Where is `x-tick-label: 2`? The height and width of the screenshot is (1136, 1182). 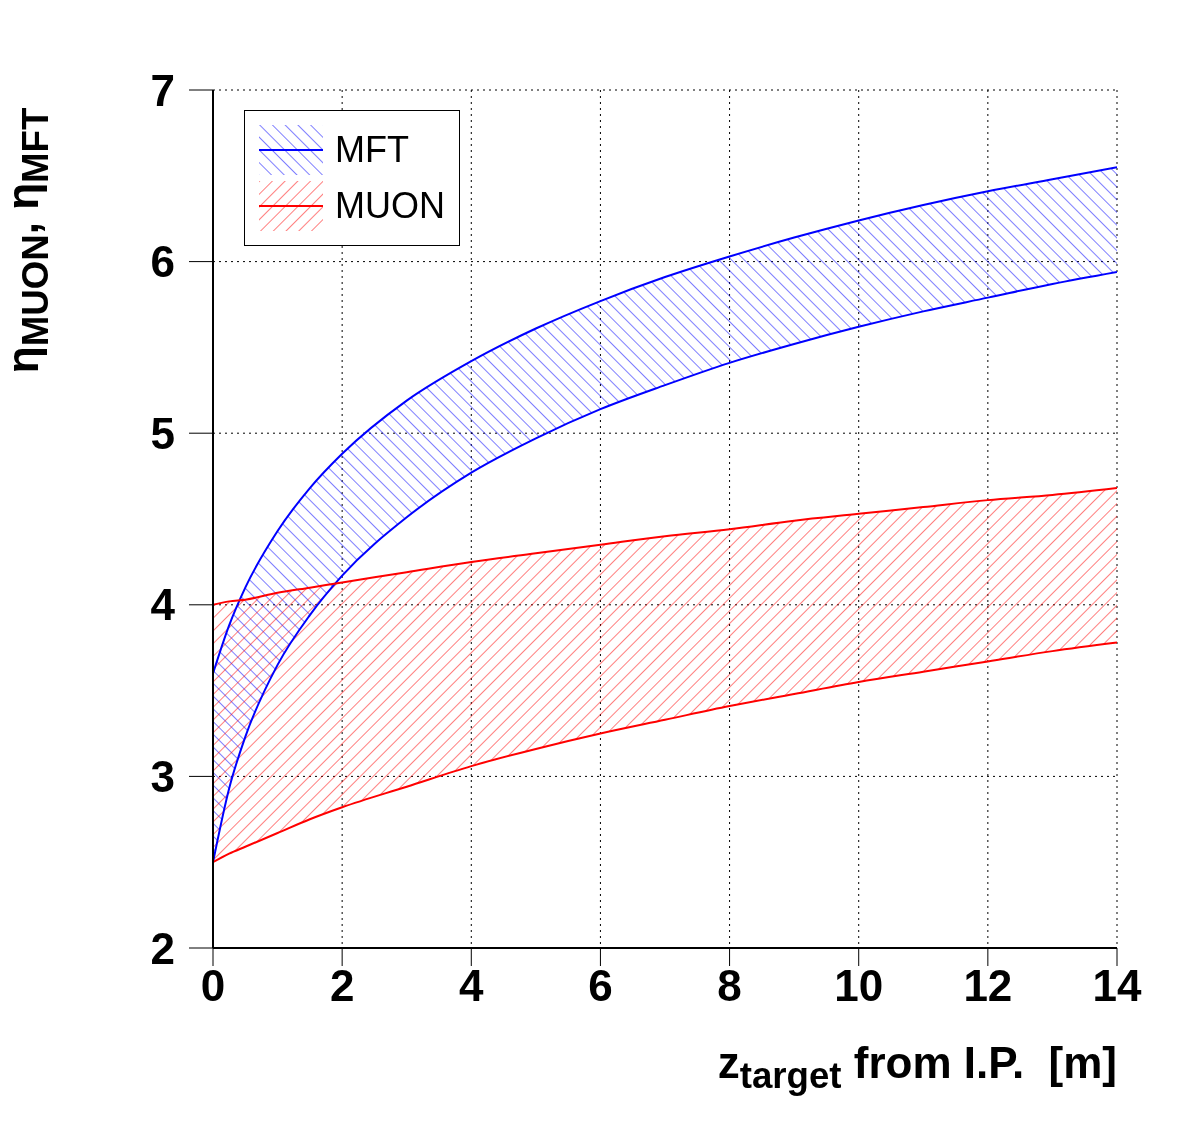
x-tick-label: 2 is located at coordinates (342, 986).